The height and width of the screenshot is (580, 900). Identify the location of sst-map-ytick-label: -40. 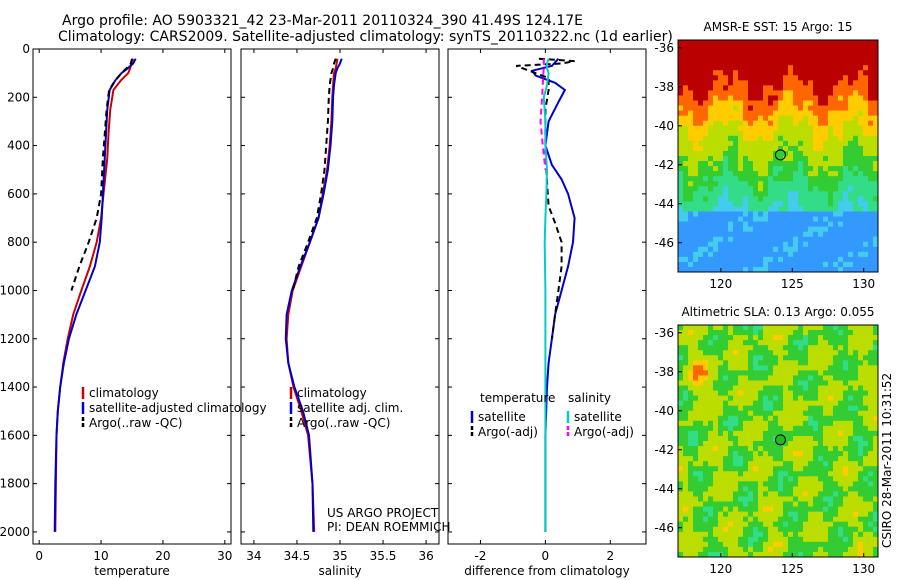
(664, 126).